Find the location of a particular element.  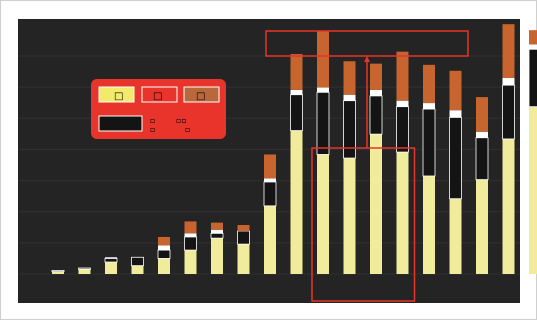

legend-entry-1: □ is located at coordinates (118, 96).